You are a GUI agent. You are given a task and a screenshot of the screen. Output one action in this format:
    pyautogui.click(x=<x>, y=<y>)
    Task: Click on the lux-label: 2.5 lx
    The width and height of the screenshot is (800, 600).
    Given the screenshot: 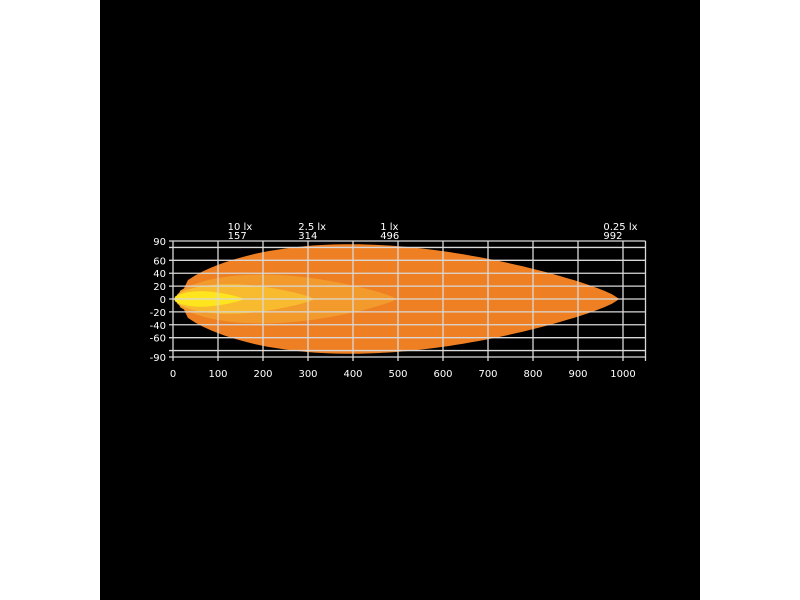 What is the action you would take?
    pyautogui.click(x=312, y=227)
    